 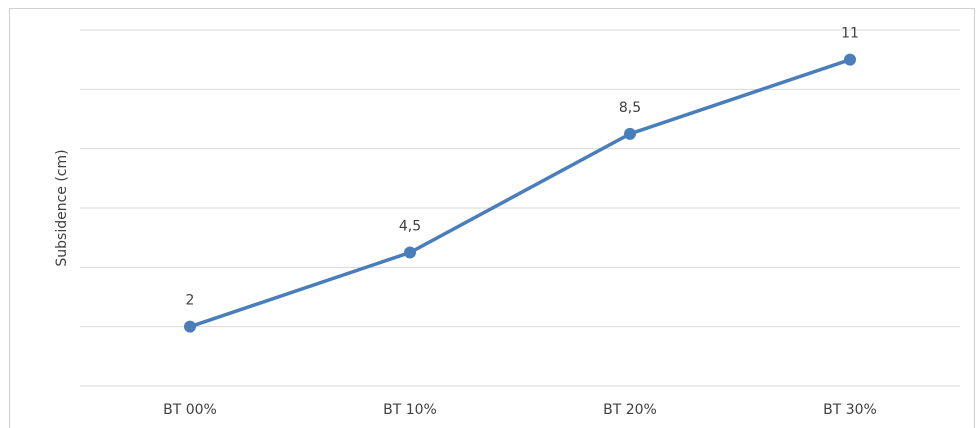 What do you see at coordinates (190, 301) in the screenshot?
I see `data-label: 2` at bounding box center [190, 301].